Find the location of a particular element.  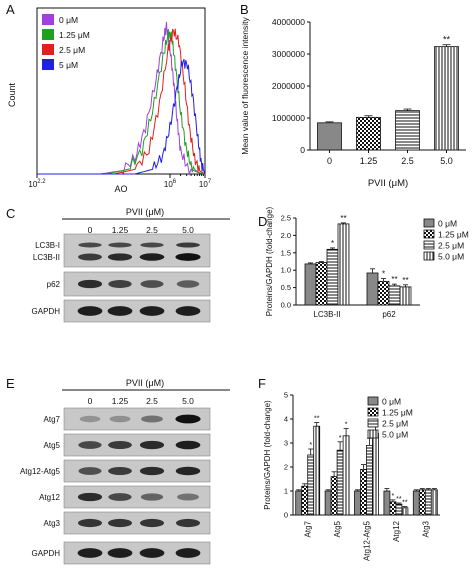

histogram-legend: 0 μM 1.25 μM 2.5 μM 5 μM is located at coordinates (66, 42).